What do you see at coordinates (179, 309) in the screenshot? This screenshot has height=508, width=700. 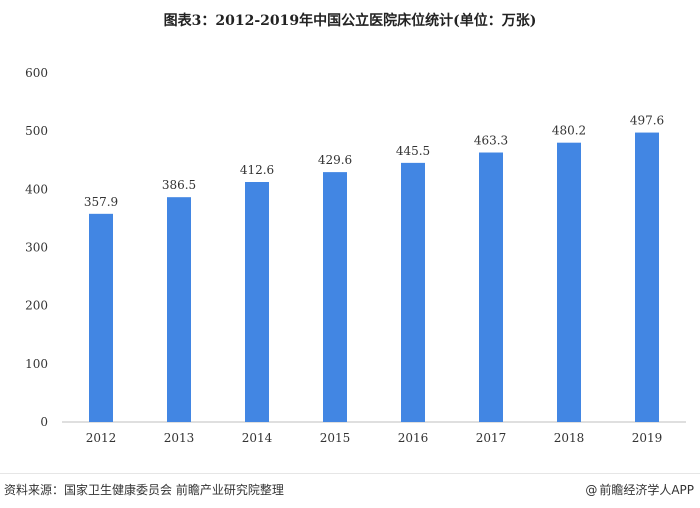 I see `bar-2013` at bounding box center [179, 309].